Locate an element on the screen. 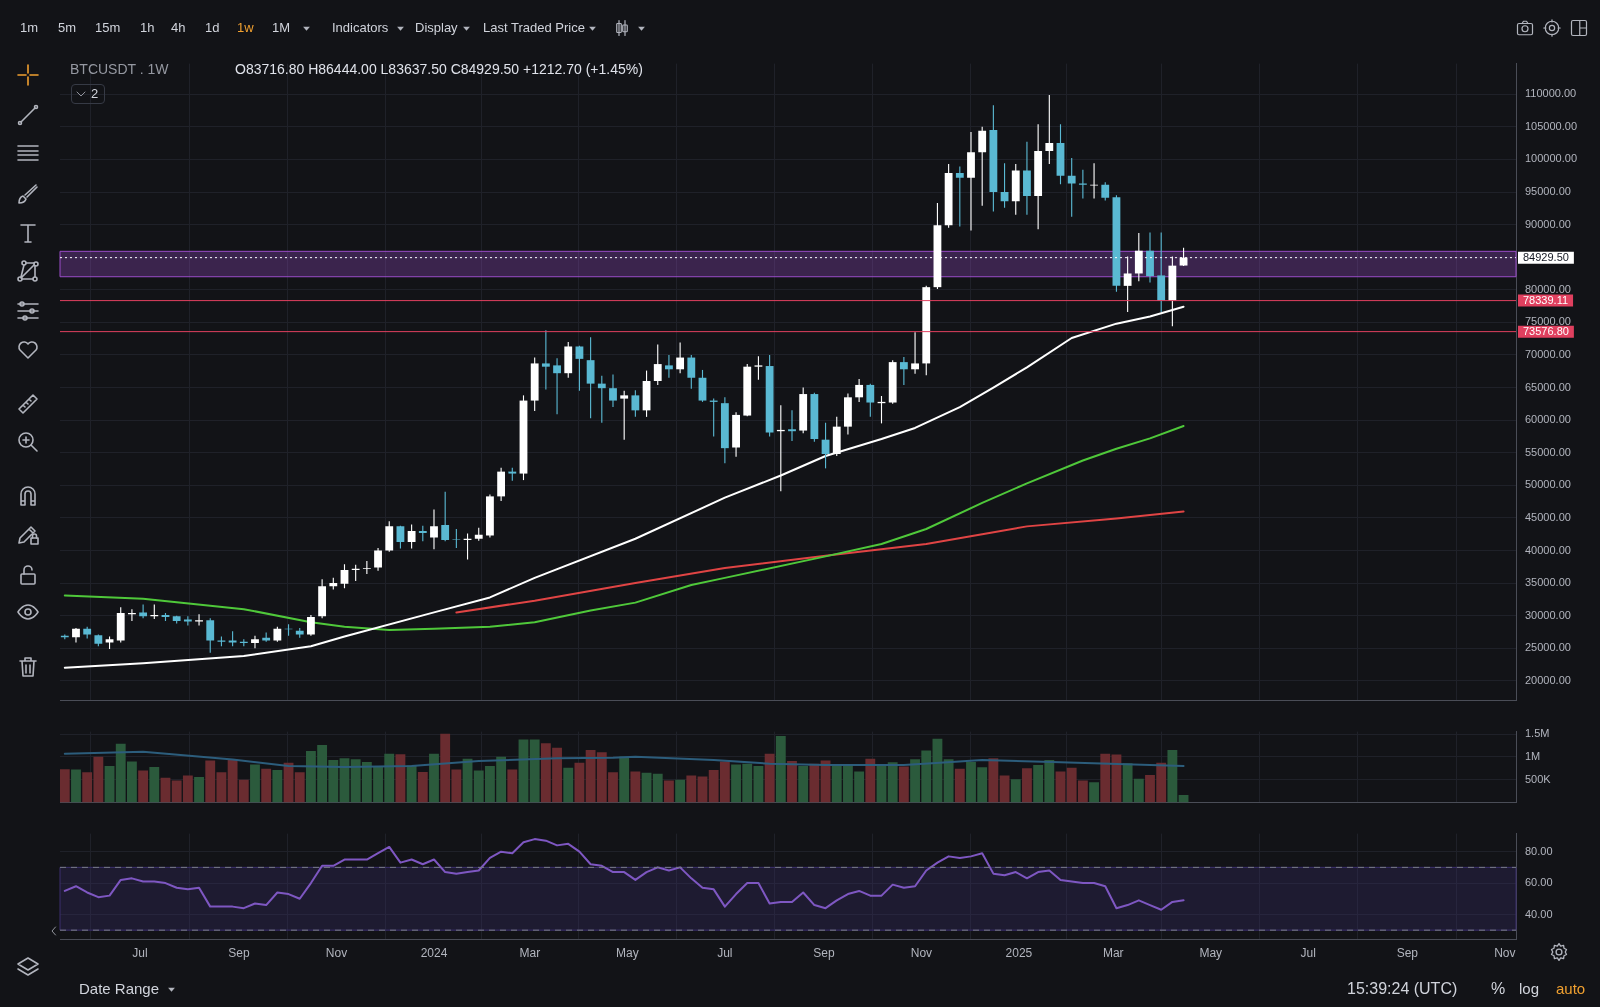 This screenshot has height=1007, width=1600. y-tick-label: 110000.00 is located at coordinates (1551, 93).